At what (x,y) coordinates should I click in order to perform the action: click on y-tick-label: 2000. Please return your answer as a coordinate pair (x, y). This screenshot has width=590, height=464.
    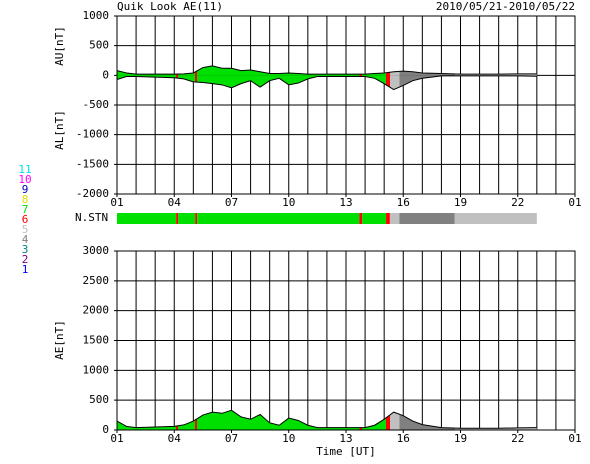
    Looking at the image, I should click on (96, 310).